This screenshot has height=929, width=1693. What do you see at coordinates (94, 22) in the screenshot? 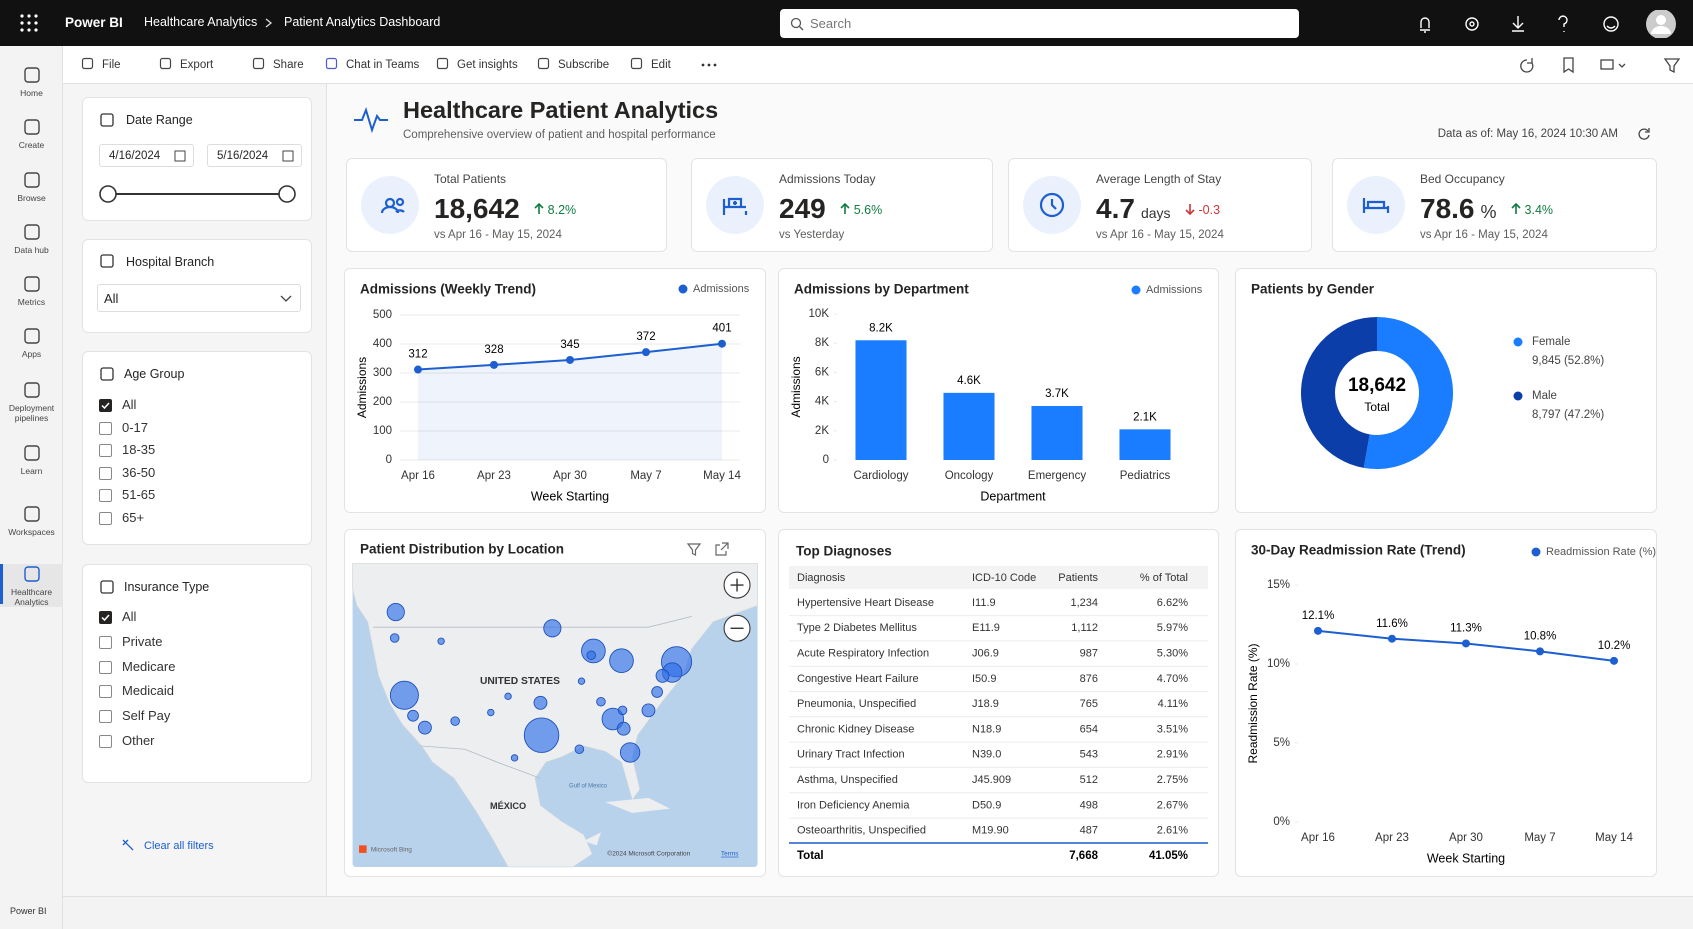
I see `brand: Power BI` at bounding box center [94, 22].